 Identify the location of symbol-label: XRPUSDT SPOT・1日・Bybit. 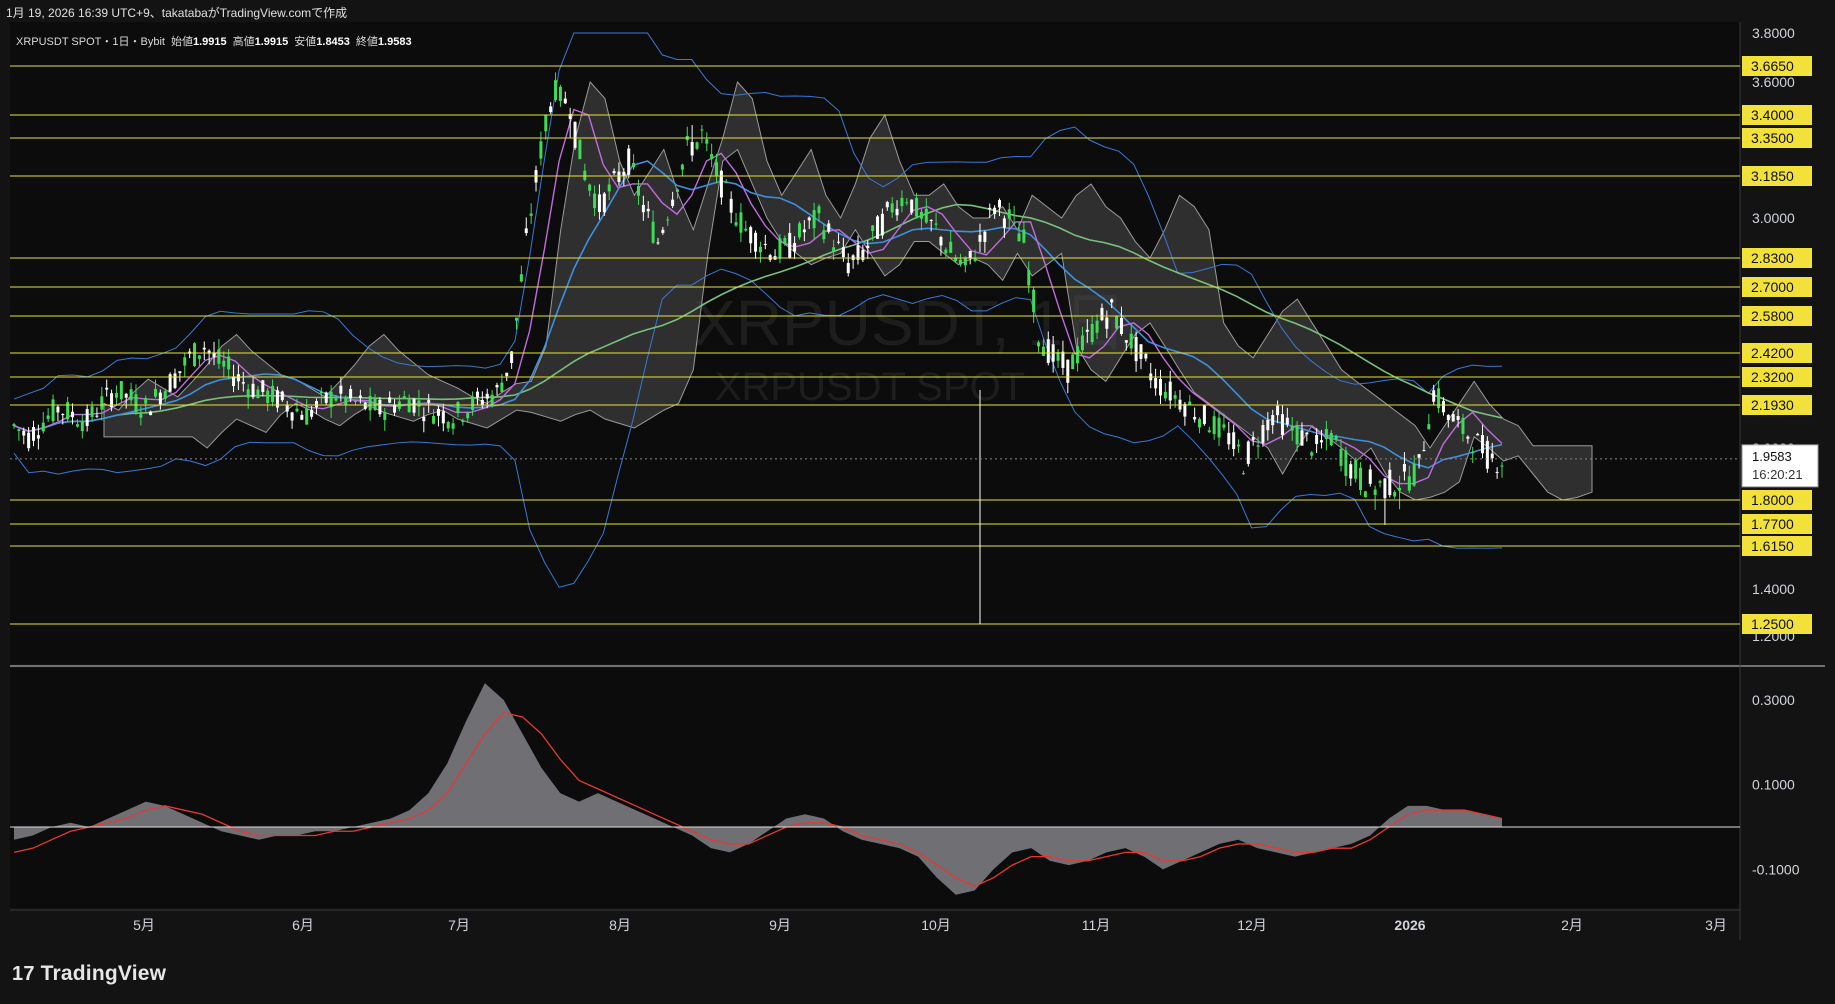
(90, 42).